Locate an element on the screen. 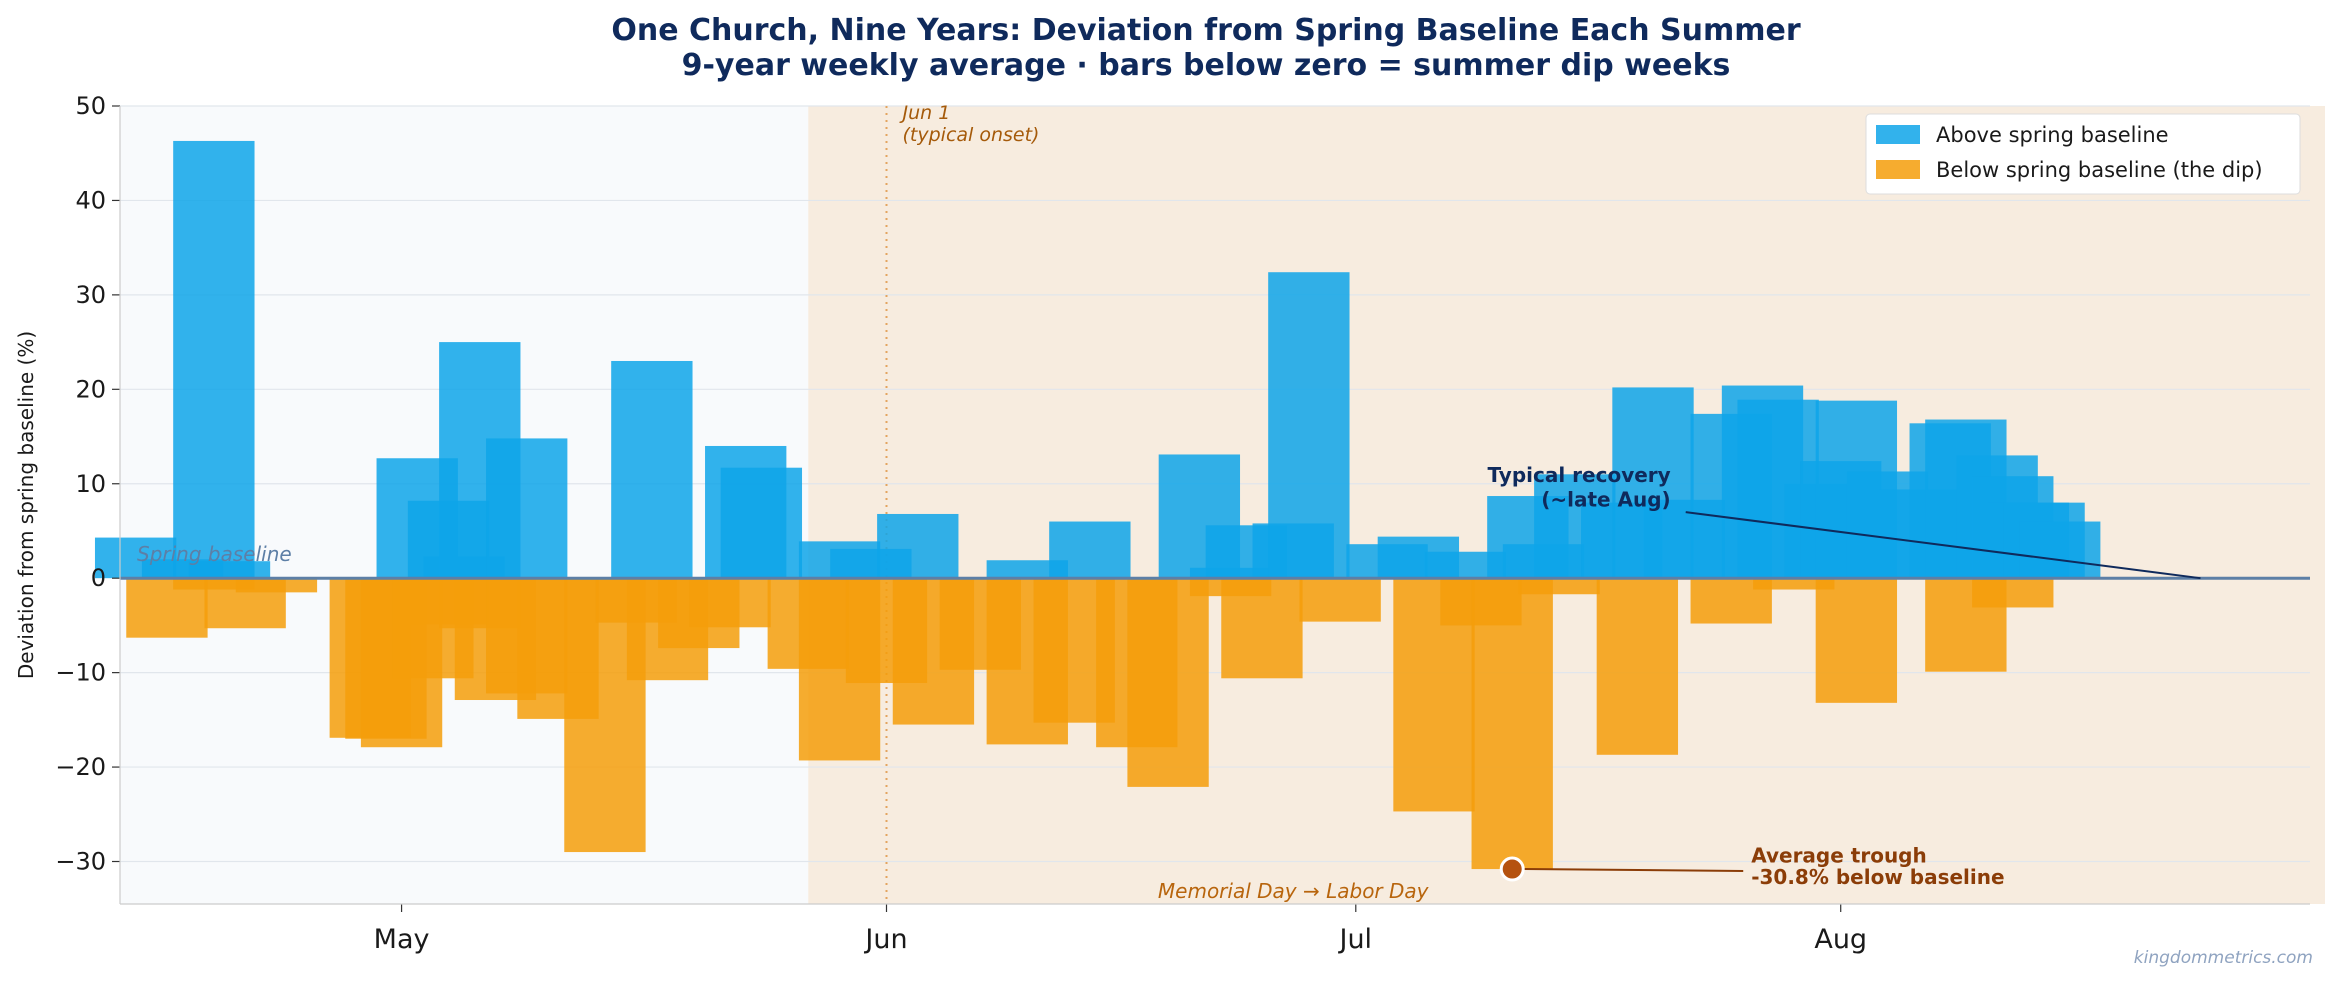  legend-swatch-below is located at coordinates (1898, 169).